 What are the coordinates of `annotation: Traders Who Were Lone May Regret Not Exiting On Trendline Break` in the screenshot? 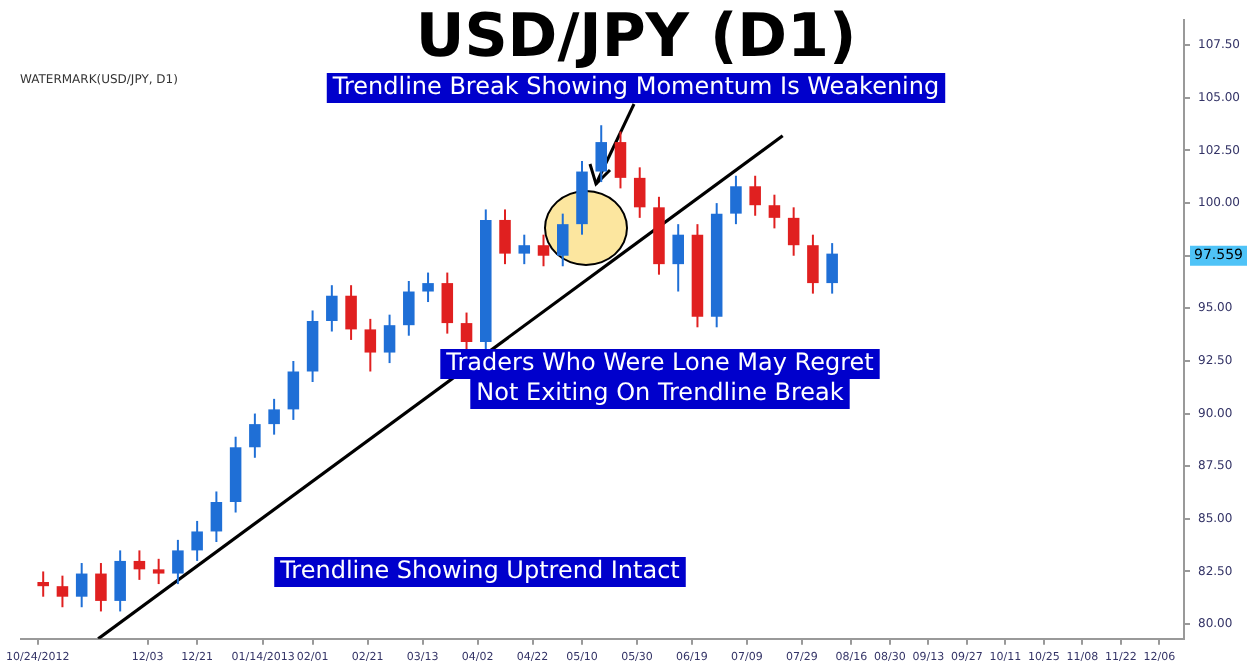 It's located at (659, 377).